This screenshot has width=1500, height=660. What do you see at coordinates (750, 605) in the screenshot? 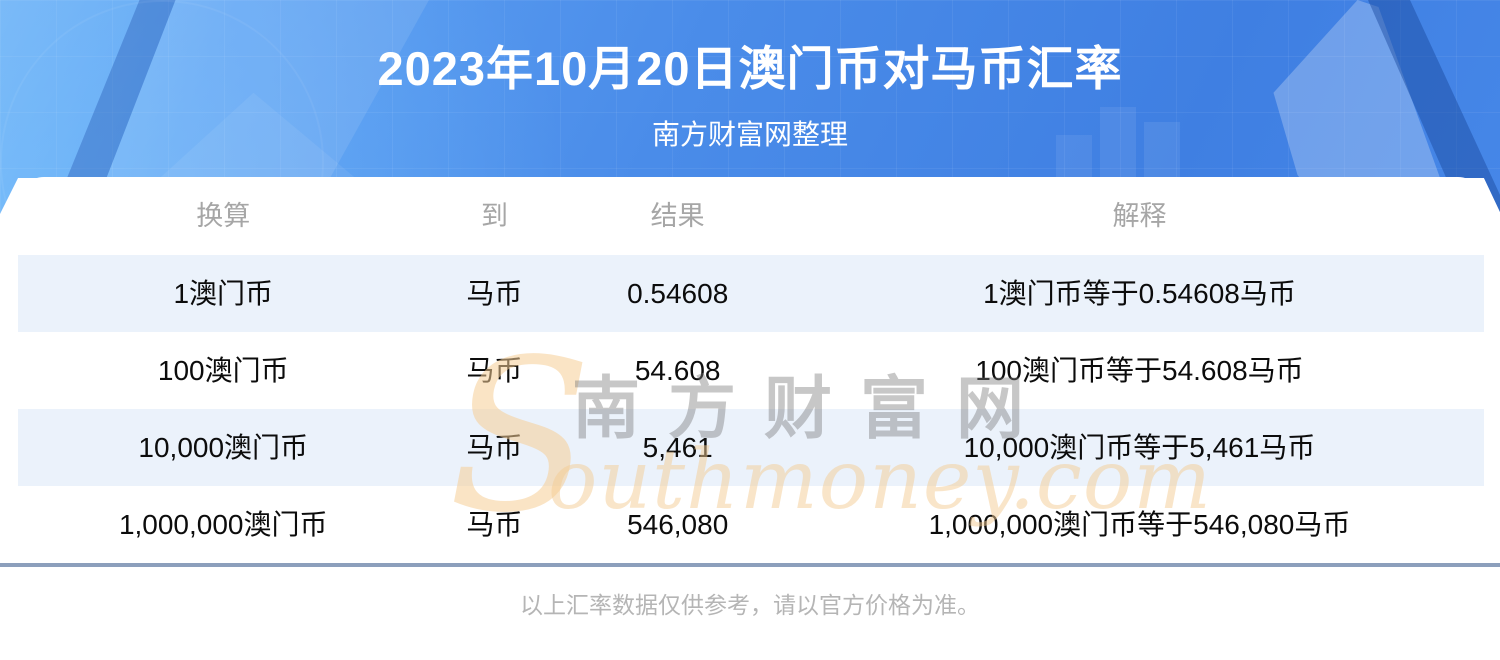
I see `disclaimer-text: 以上汇率数据仅供参考，请以官方价格为准。` at bounding box center [750, 605].